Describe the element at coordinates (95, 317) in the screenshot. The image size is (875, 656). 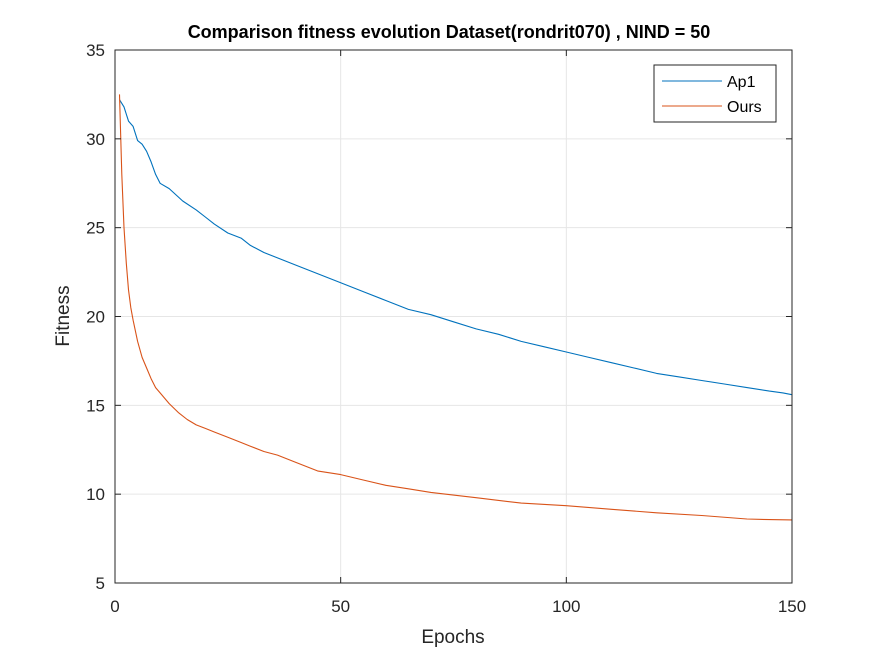
I see `y-tick-label: 20` at that location.